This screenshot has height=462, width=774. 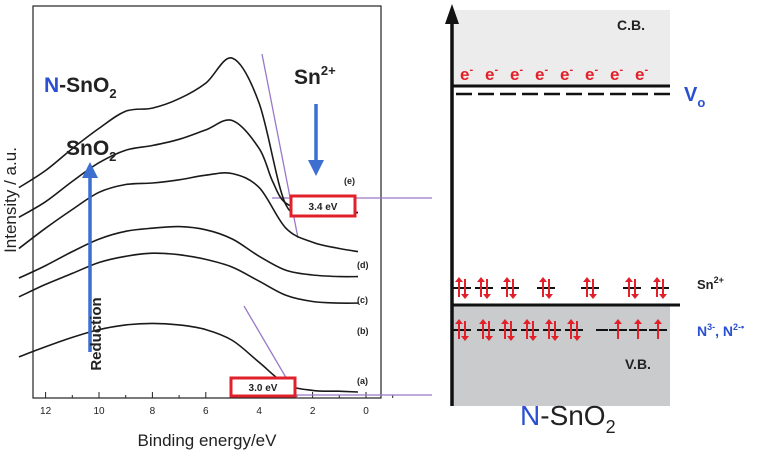 What do you see at coordinates (638, 321) in the screenshot?
I see `n-unpaired-state-1-up-head` at bounding box center [638, 321].